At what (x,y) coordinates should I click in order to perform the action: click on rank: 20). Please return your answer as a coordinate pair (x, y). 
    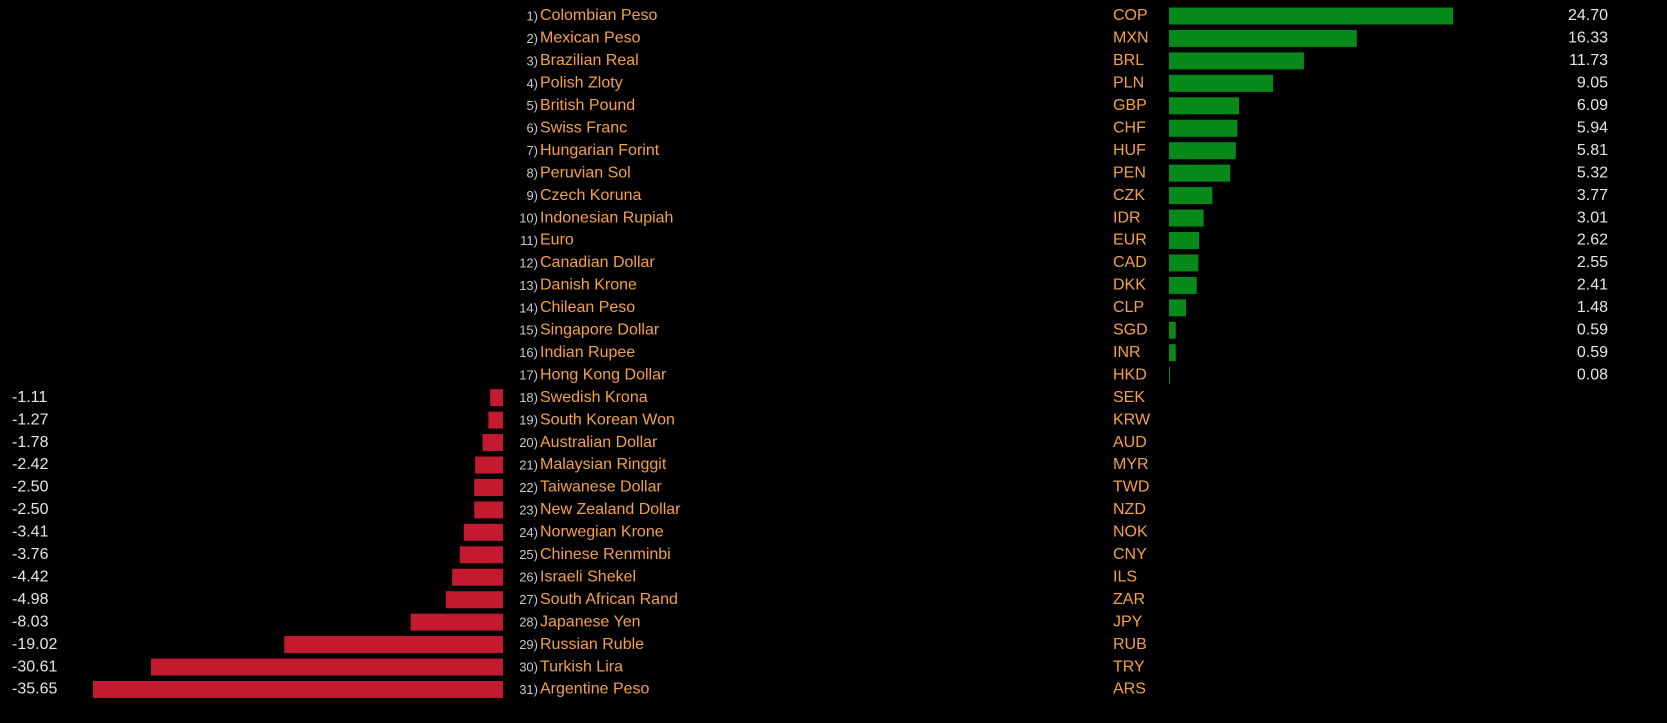
    Looking at the image, I should click on (528, 442).